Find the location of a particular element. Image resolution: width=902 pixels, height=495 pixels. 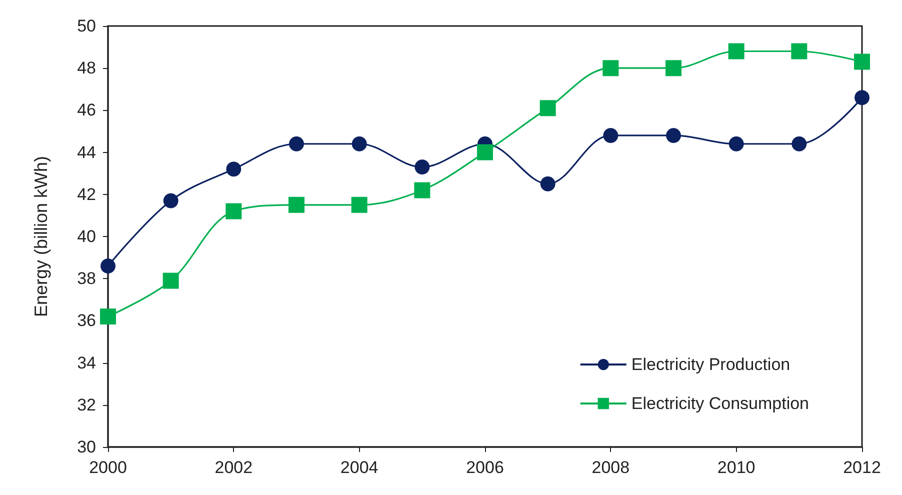

y-axis-title: Energy (billion kWh) is located at coordinates (41, 237).